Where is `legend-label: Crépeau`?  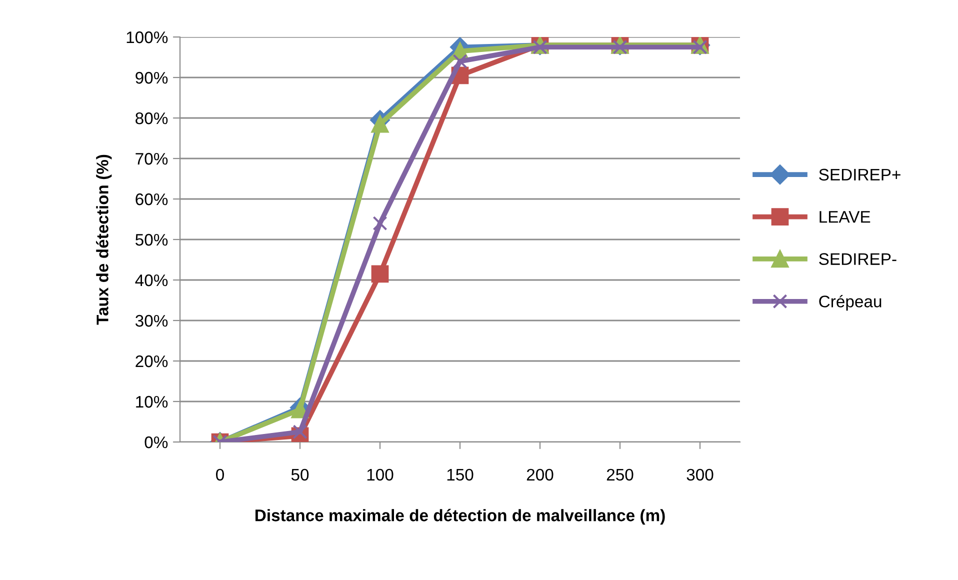
legend-label: Crépeau is located at coordinates (850, 302).